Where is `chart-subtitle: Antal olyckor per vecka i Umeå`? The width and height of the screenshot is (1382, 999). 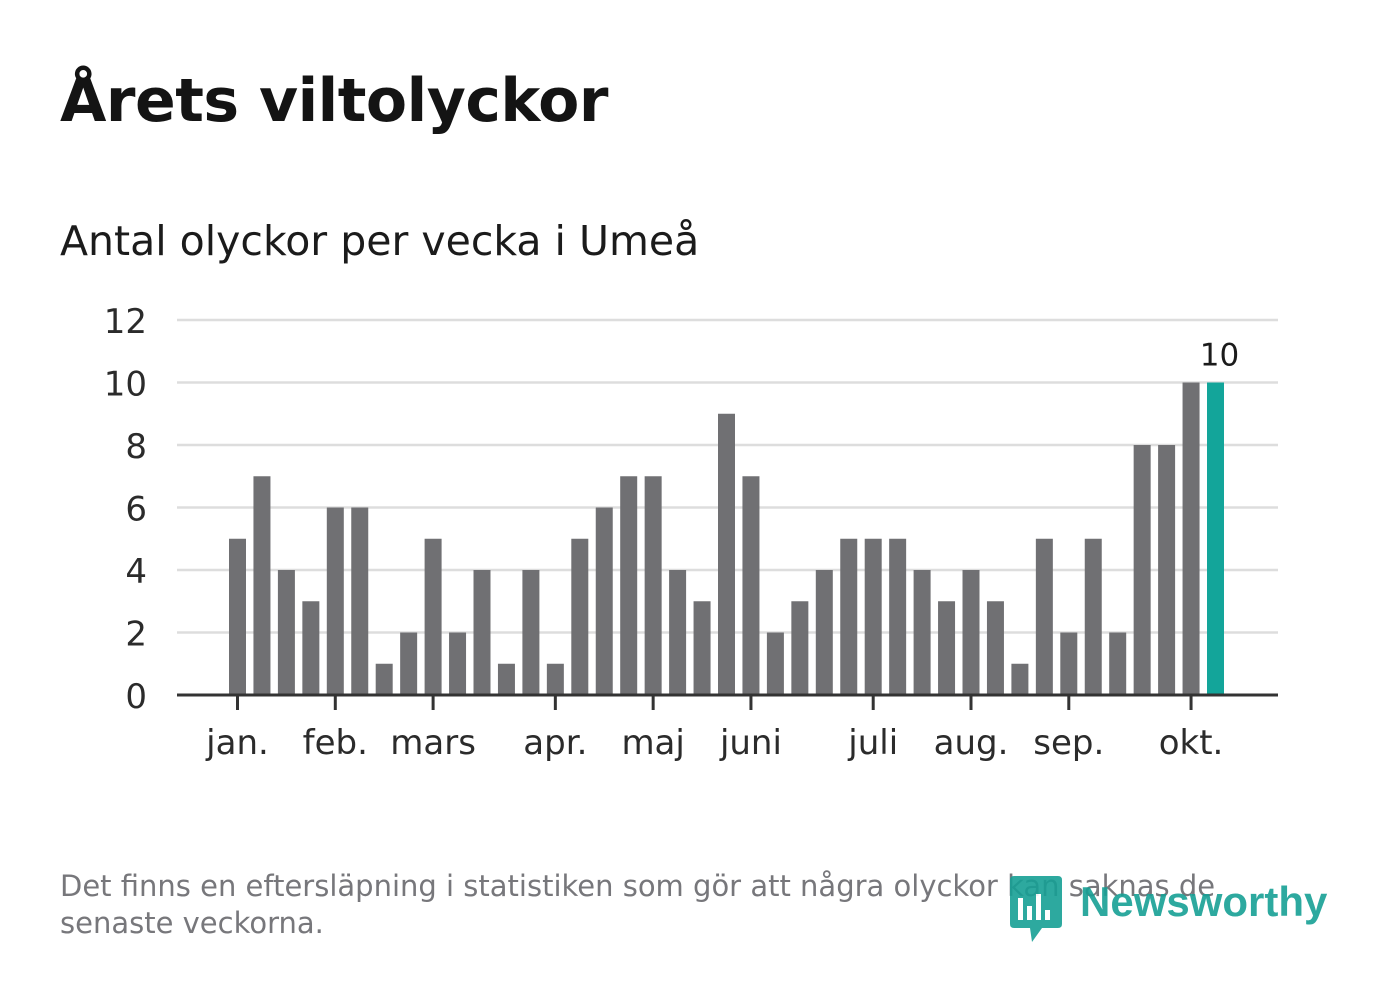 chart-subtitle: Antal olyckor per vecka i Umeå is located at coordinates (380, 241).